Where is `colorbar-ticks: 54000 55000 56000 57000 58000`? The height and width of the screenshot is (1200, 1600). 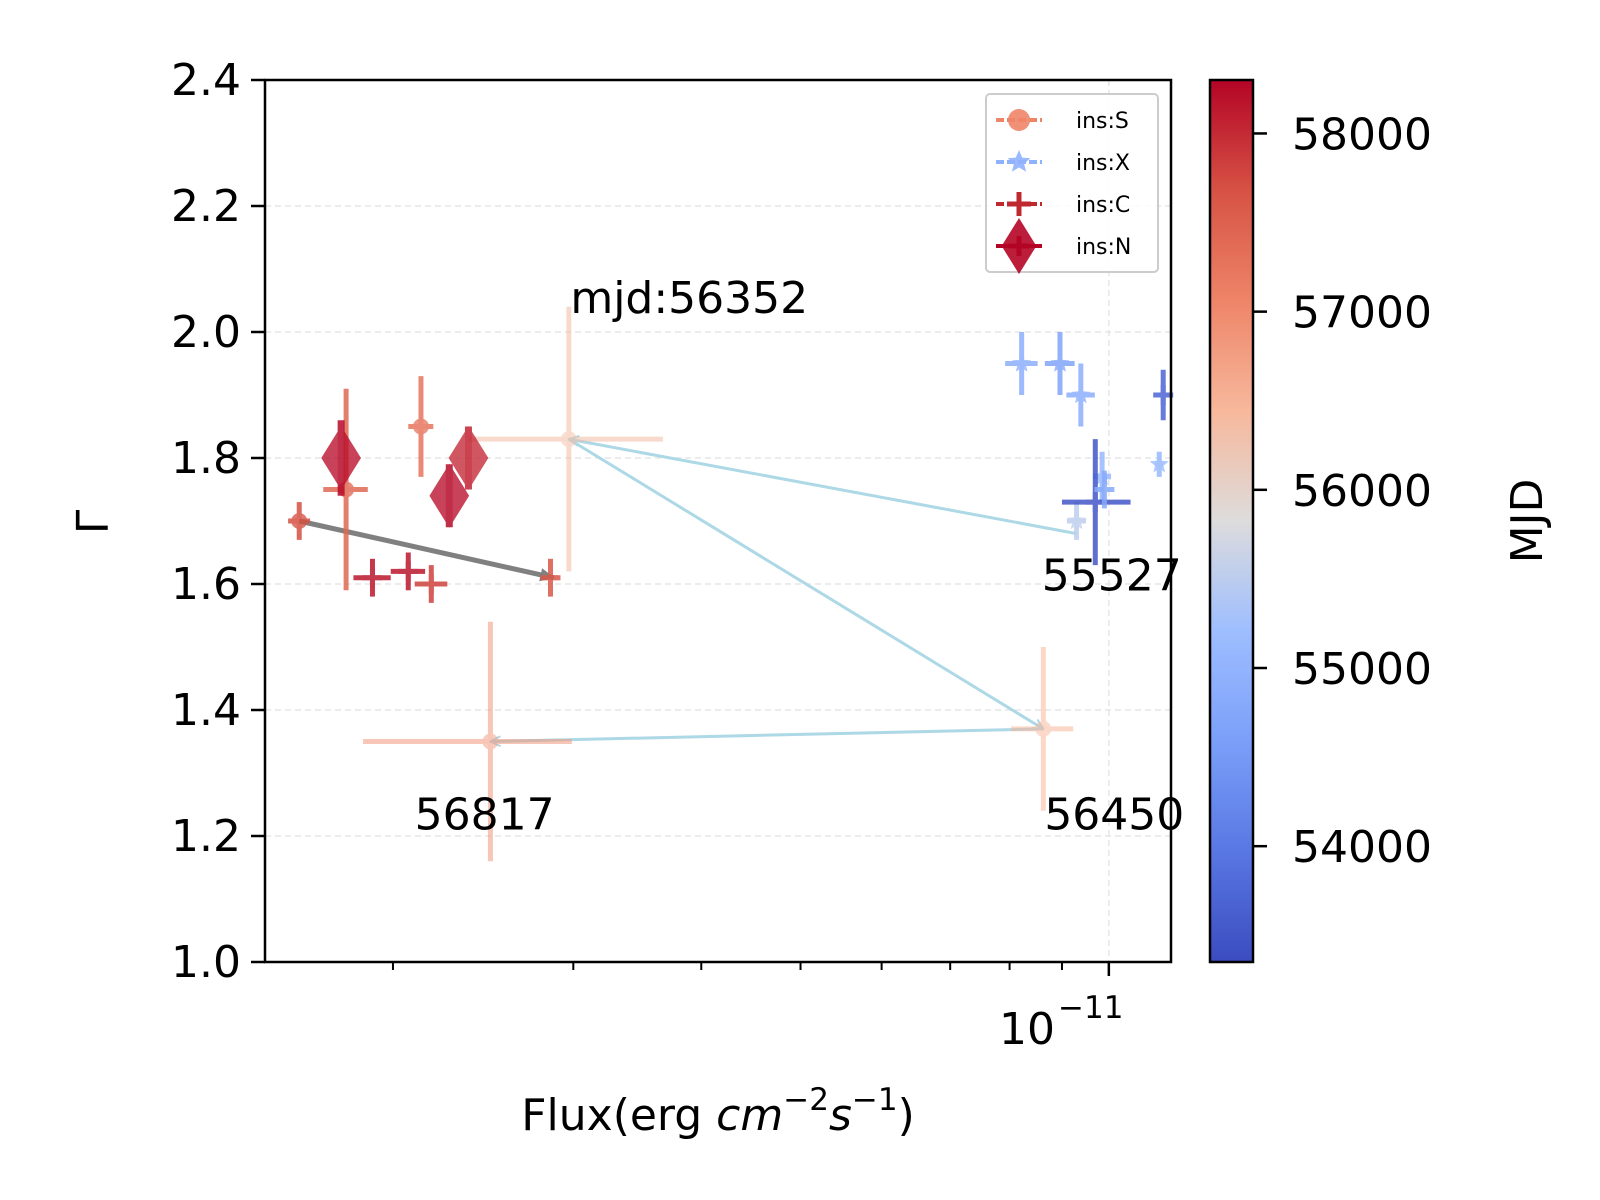
colorbar-ticks: 54000 55000 56000 57000 58000 is located at coordinates (1342, 491).